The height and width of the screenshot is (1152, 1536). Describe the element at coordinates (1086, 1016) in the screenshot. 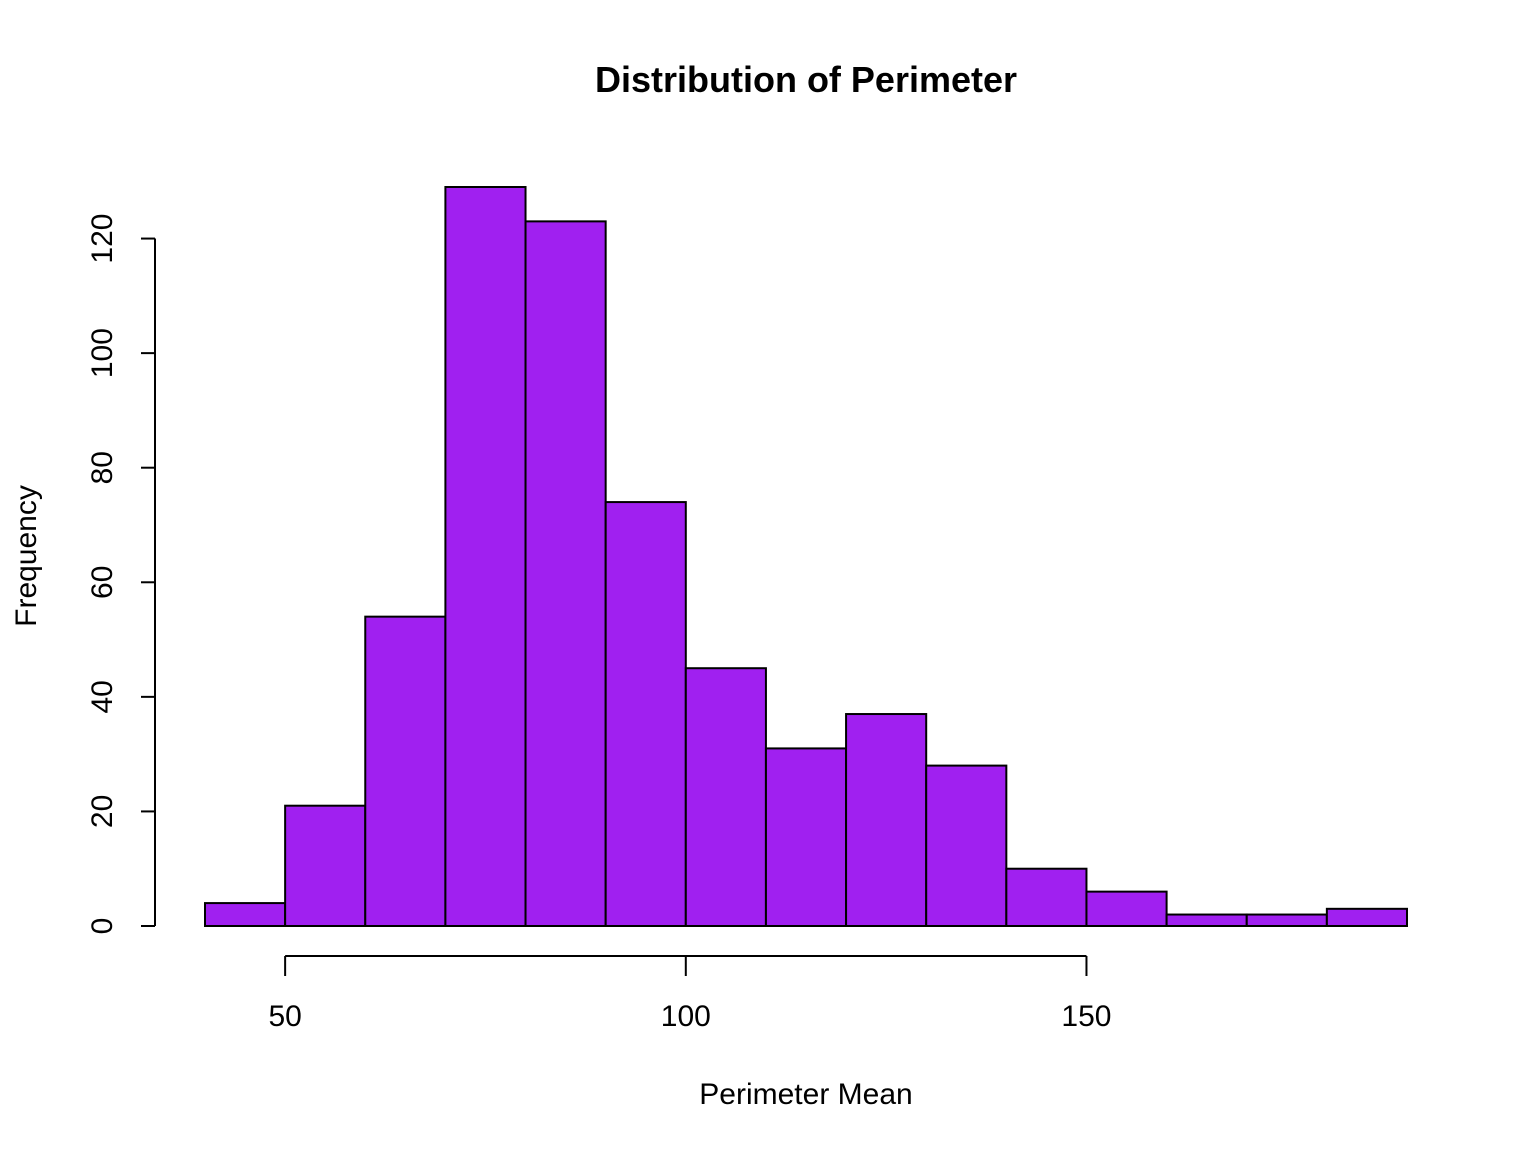

I see `x-tick-label: 150` at that location.